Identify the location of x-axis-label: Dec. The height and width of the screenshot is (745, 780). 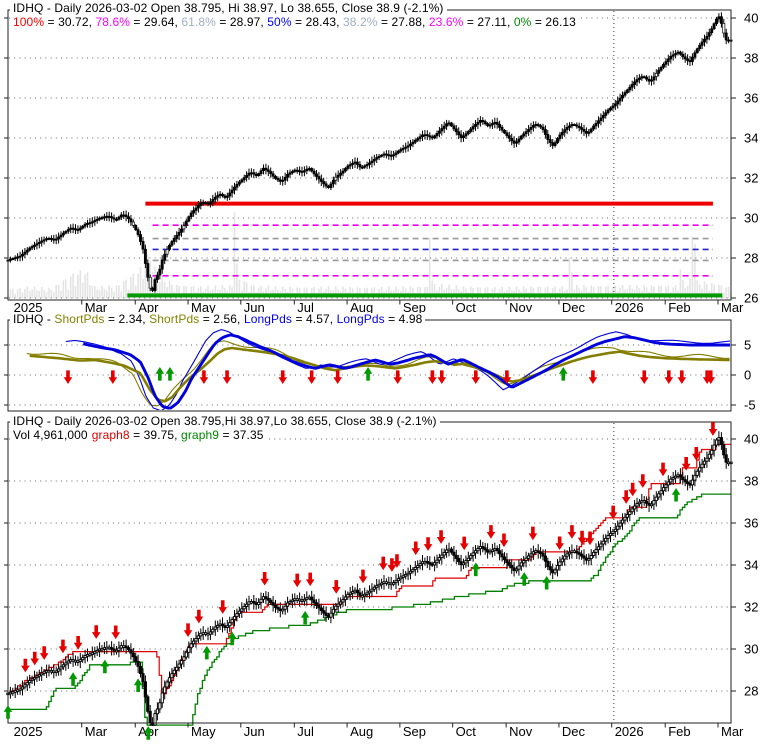
(574, 307).